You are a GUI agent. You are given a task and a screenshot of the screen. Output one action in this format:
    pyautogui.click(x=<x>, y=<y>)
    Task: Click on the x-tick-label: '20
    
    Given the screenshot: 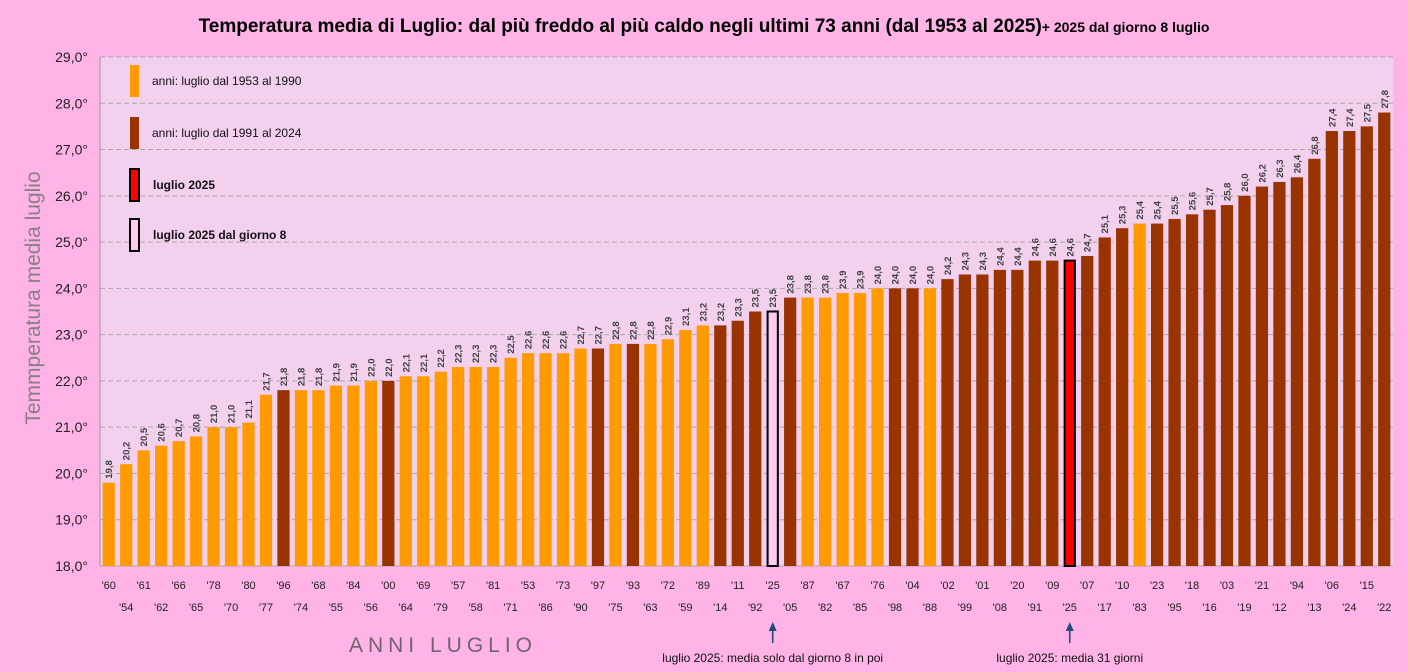 What is the action you would take?
    pyautogui.click(x=1017, y=586)
    